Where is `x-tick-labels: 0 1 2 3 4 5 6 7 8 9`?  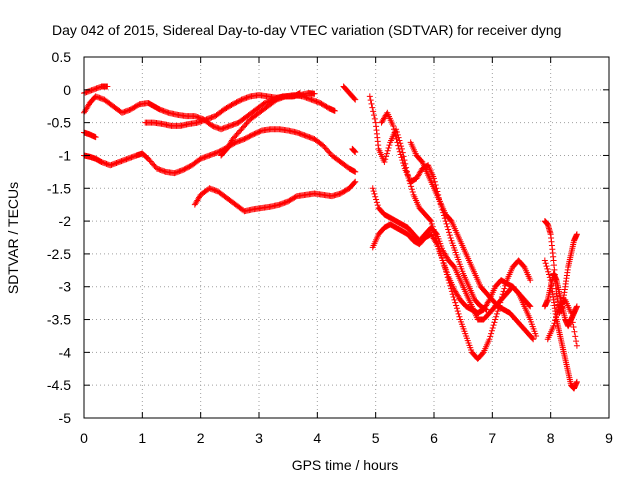
x-tick-labels: 0 1 2 3 4 5 6 7 8 9 is located at coordinates (346, 438).